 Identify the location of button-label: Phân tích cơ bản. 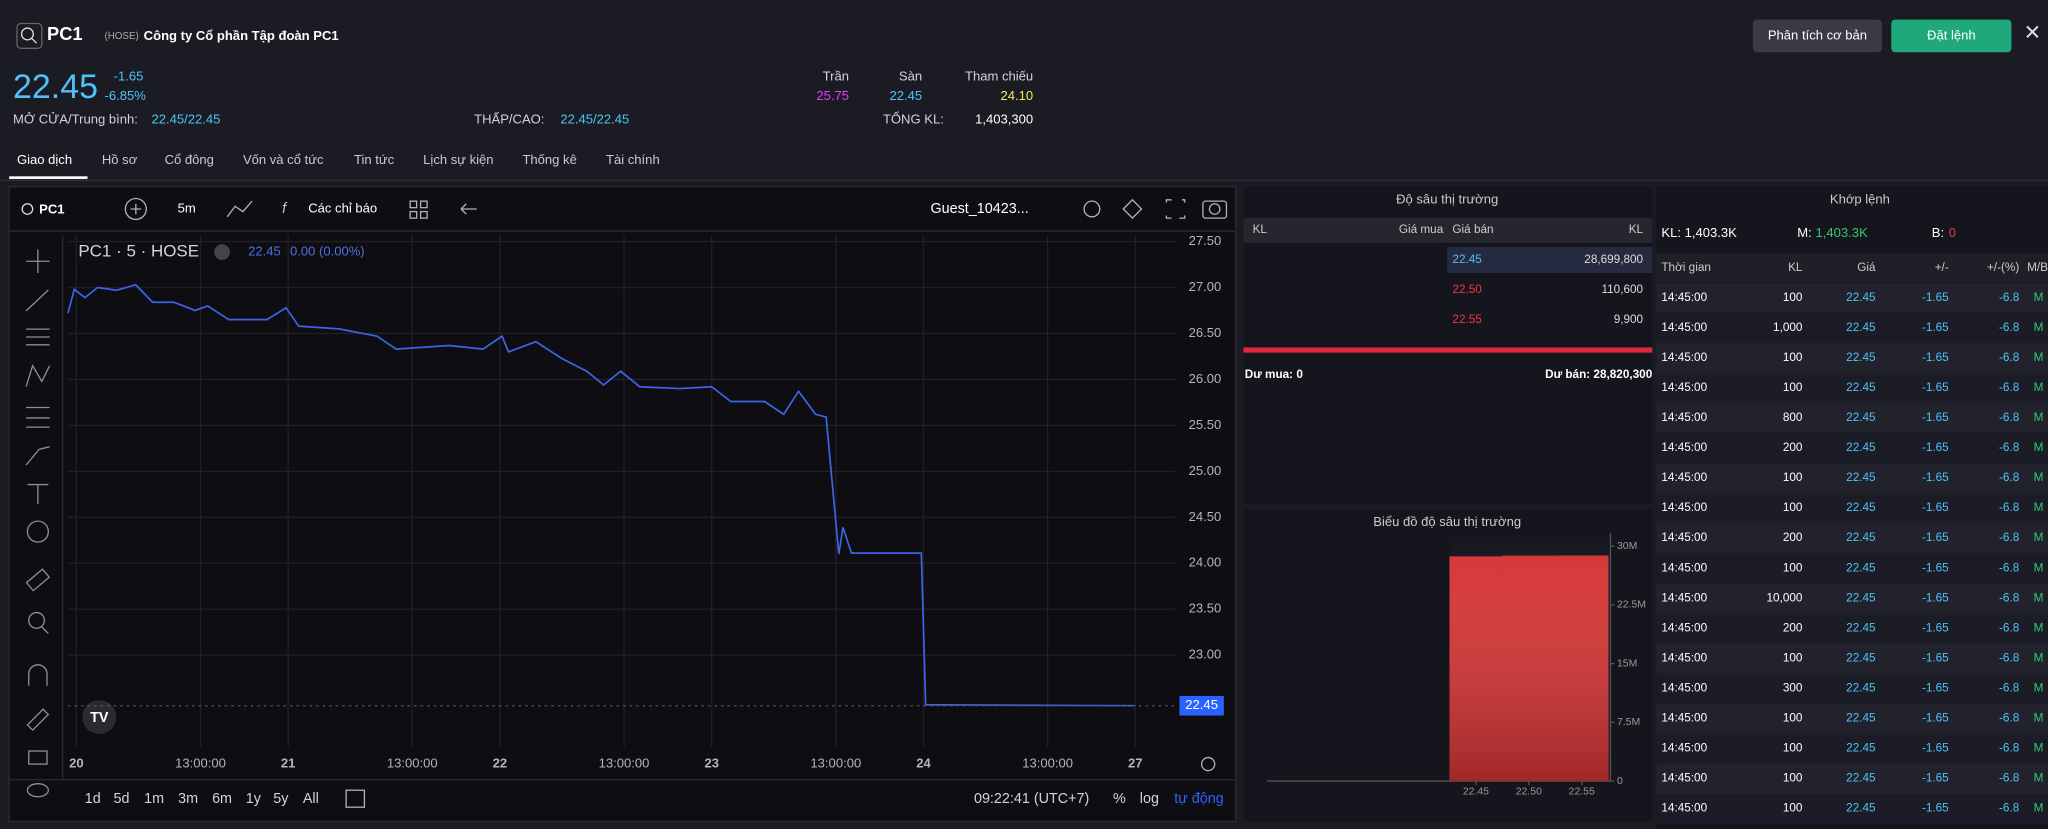
(1817, 34).